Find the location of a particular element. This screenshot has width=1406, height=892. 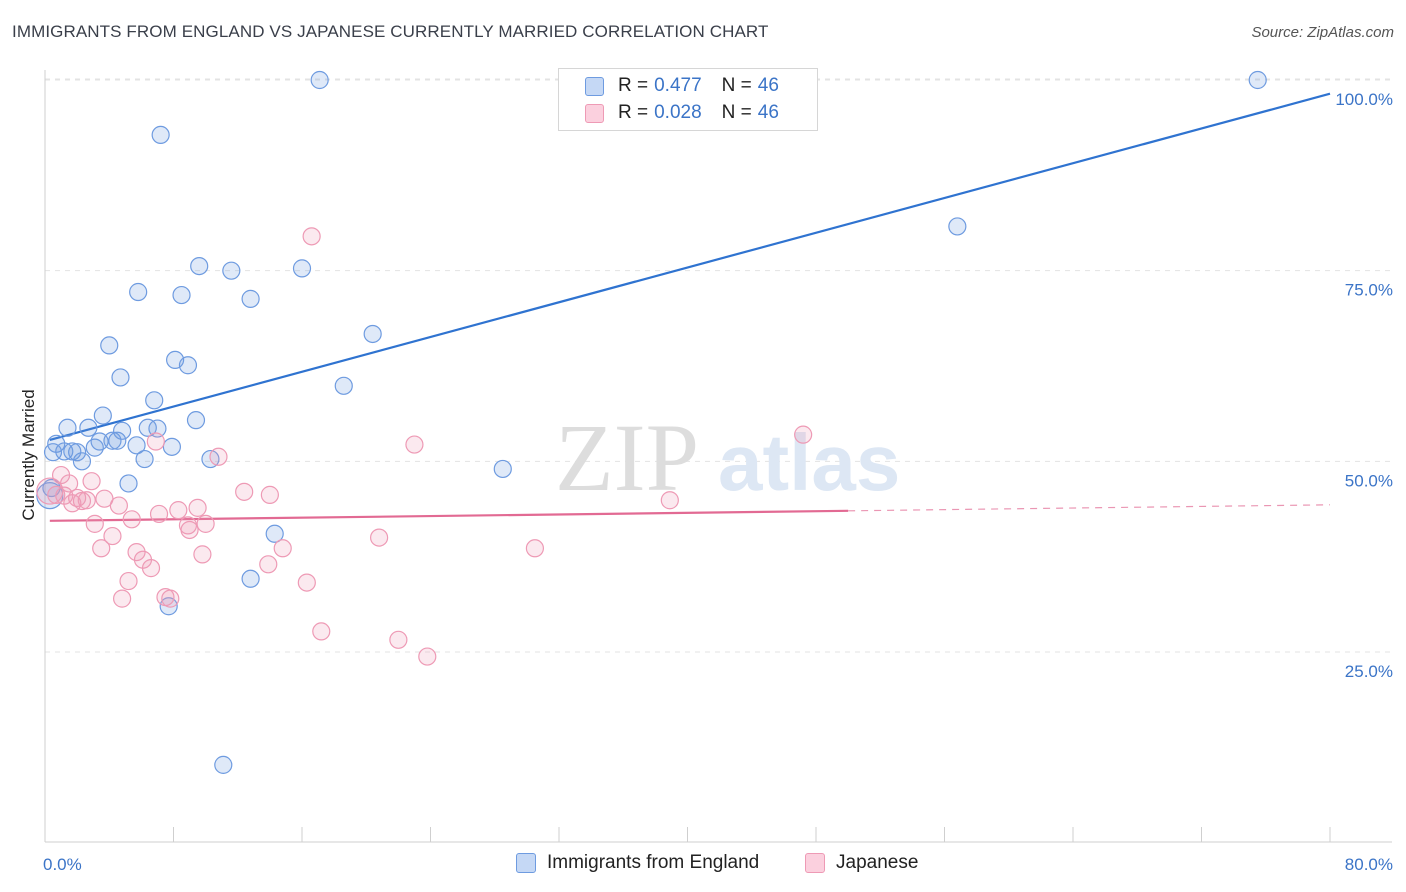

legend-item-england: Immigrants from England is located at coordinates (637, 863).